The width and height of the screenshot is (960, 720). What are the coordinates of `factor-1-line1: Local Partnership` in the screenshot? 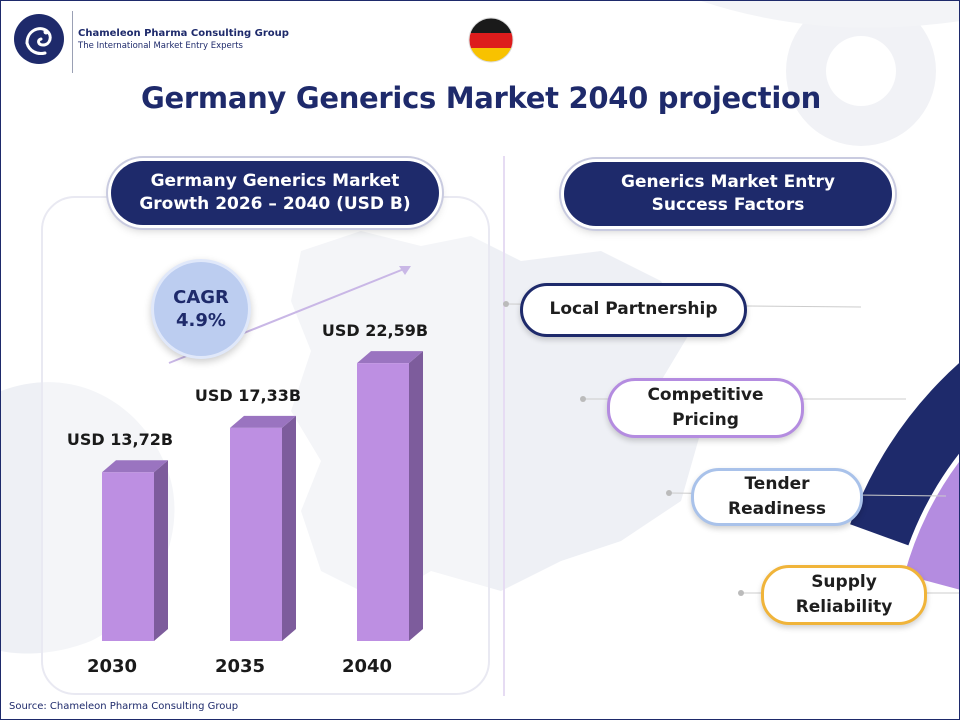 It's located at (633, 309).